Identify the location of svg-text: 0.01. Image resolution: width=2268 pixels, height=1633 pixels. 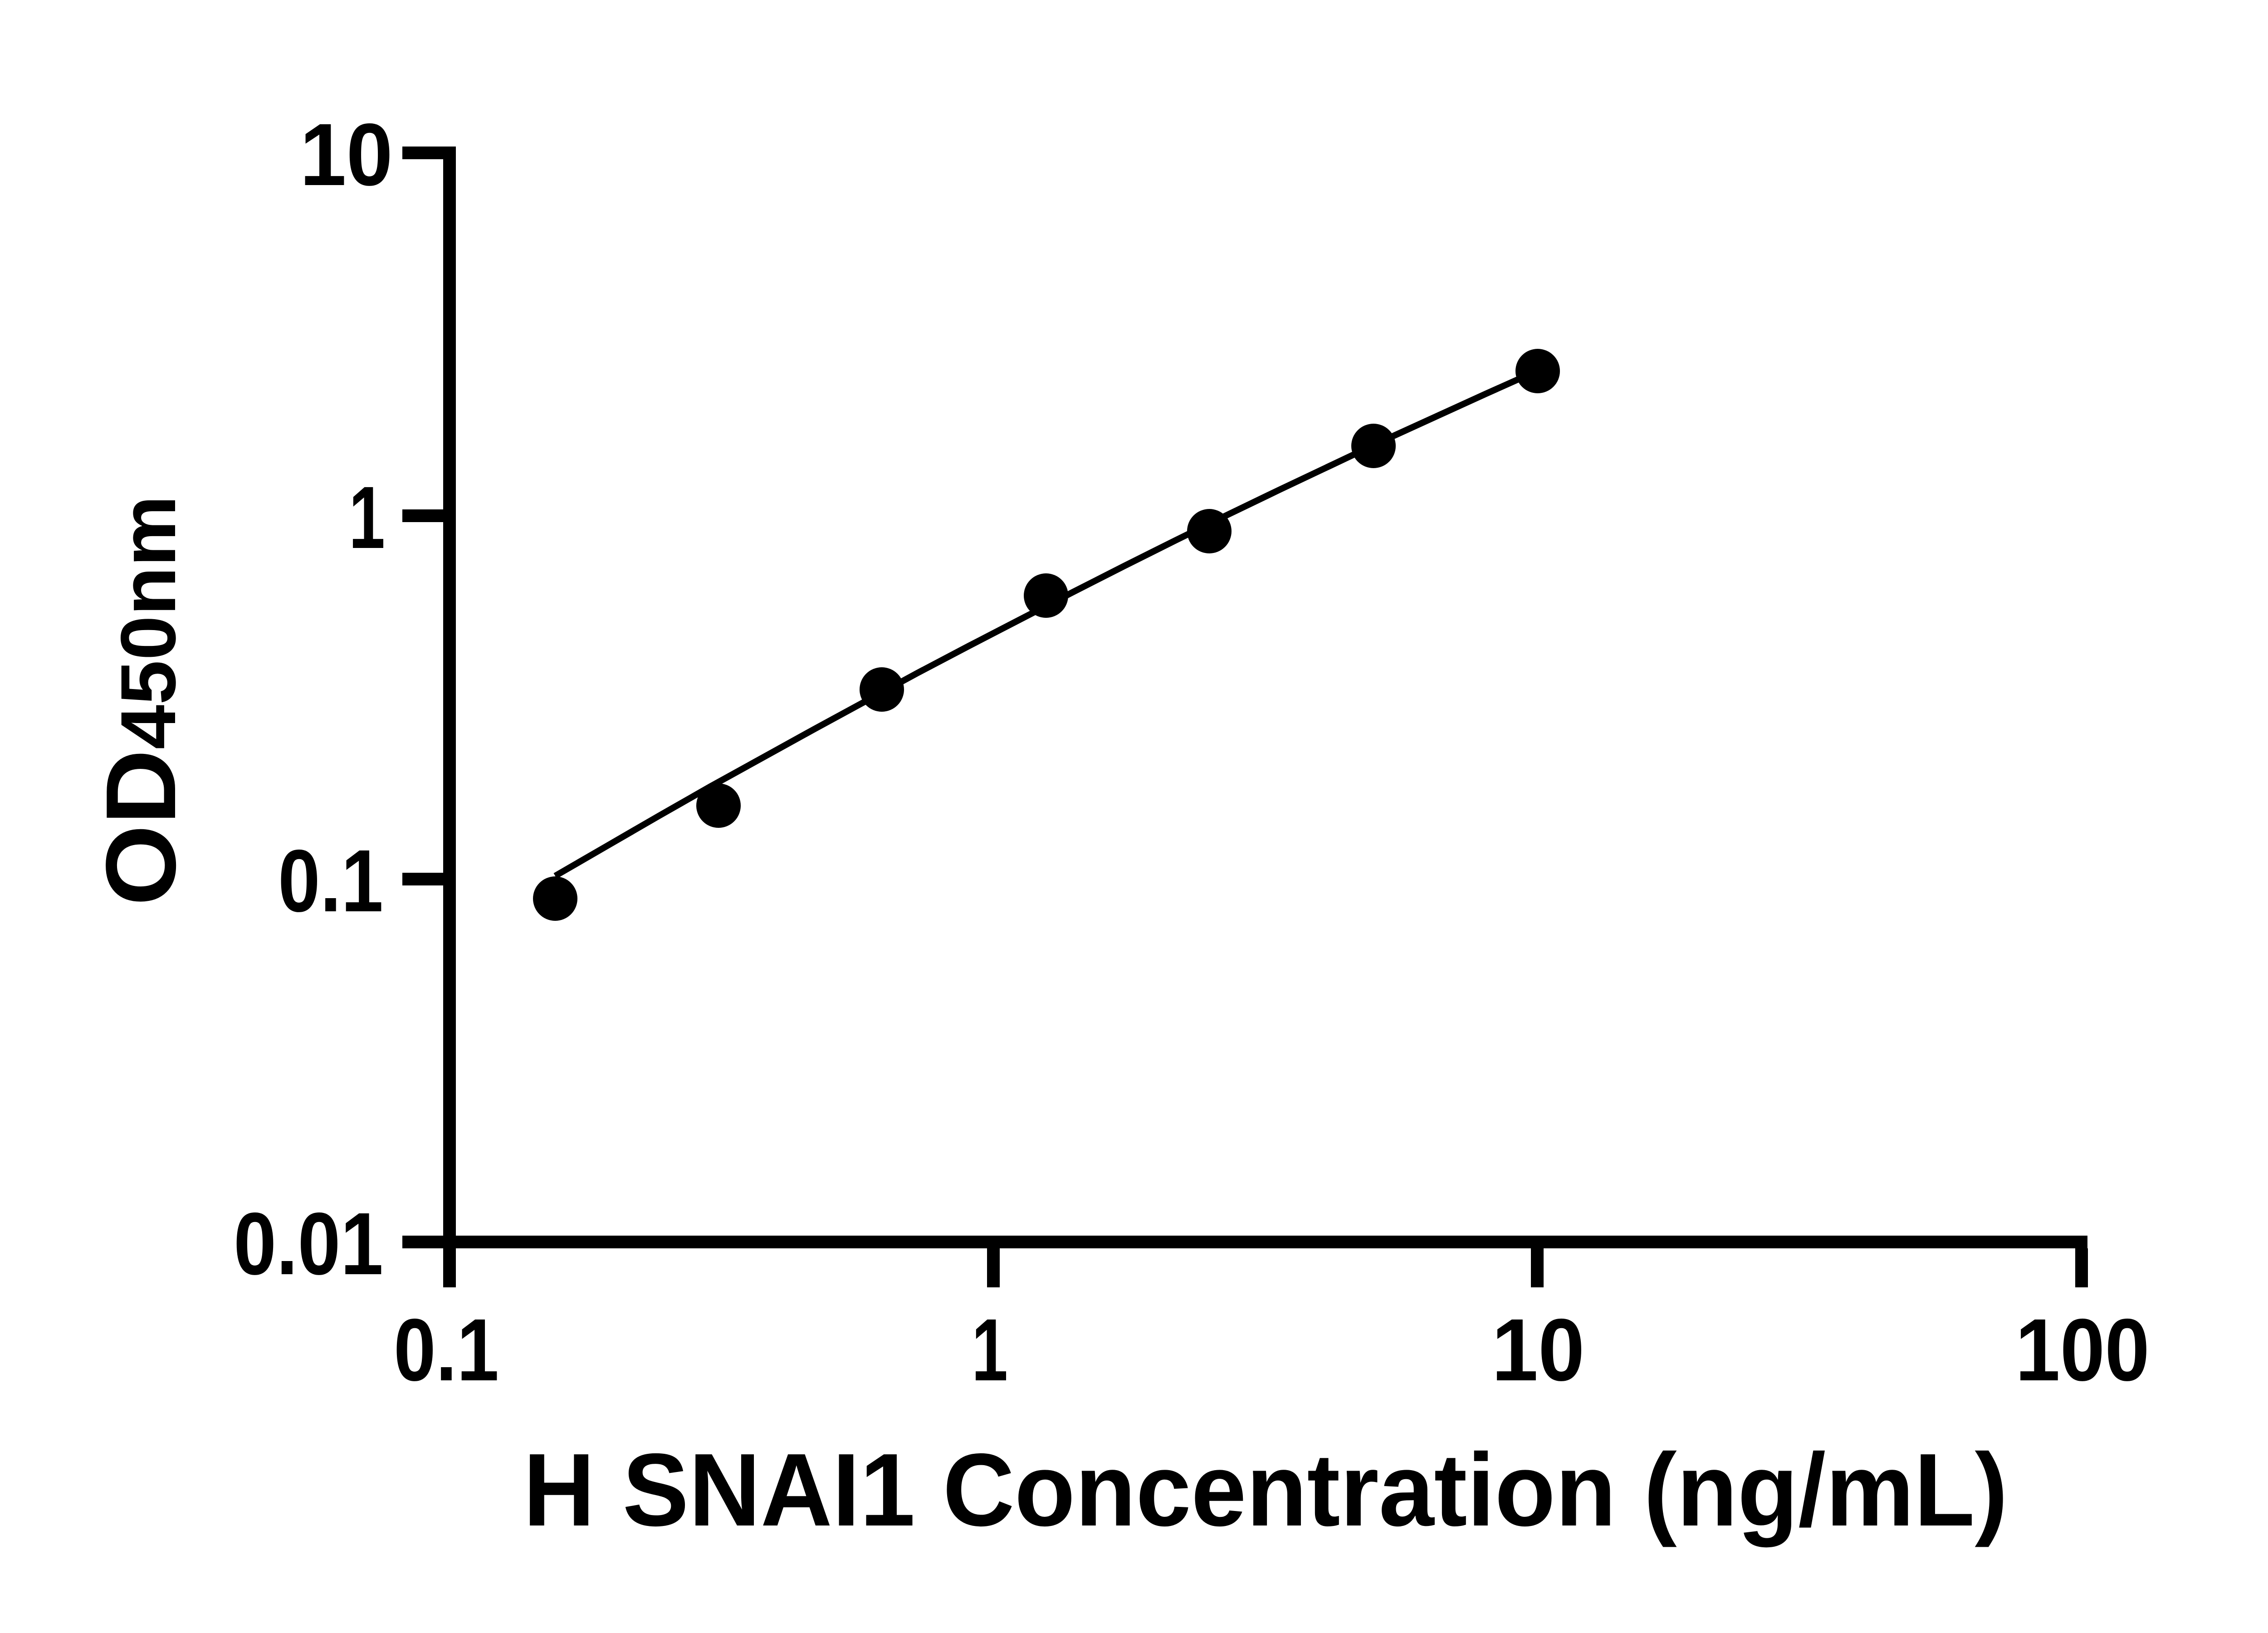
(309, 1243).